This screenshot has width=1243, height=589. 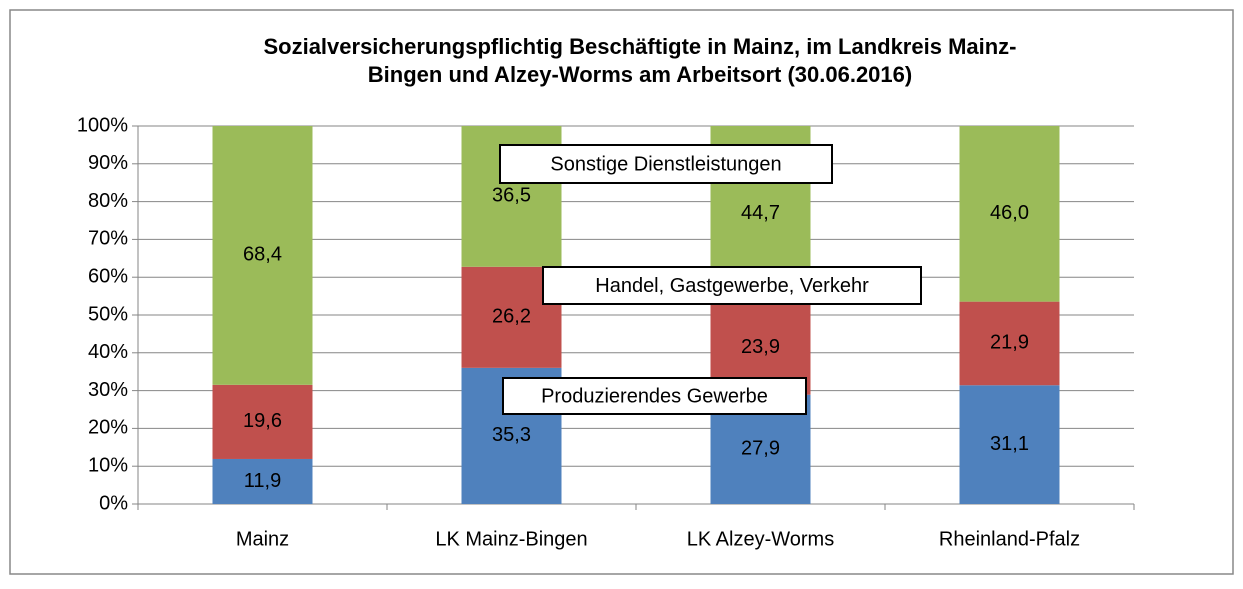 I want to click on x-tick-label: LK Alzey-Worms, so click(x=760, y=539).